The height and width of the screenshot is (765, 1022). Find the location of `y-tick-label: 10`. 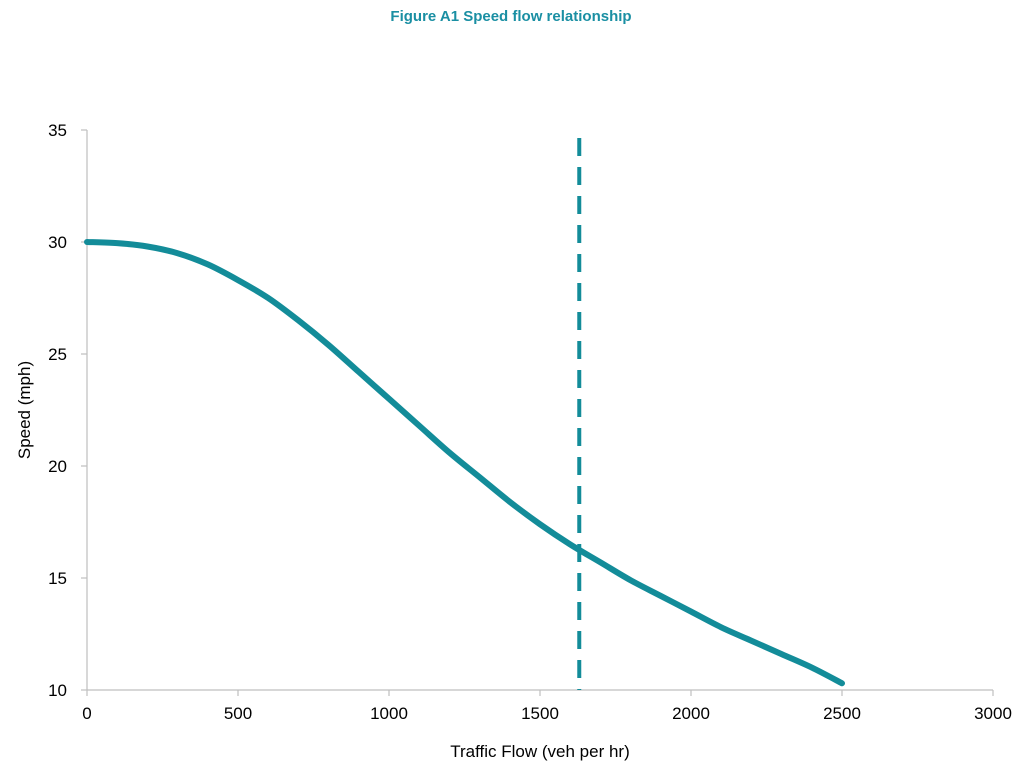

y-tick-label: 10 is located at coordinates (57, 690).